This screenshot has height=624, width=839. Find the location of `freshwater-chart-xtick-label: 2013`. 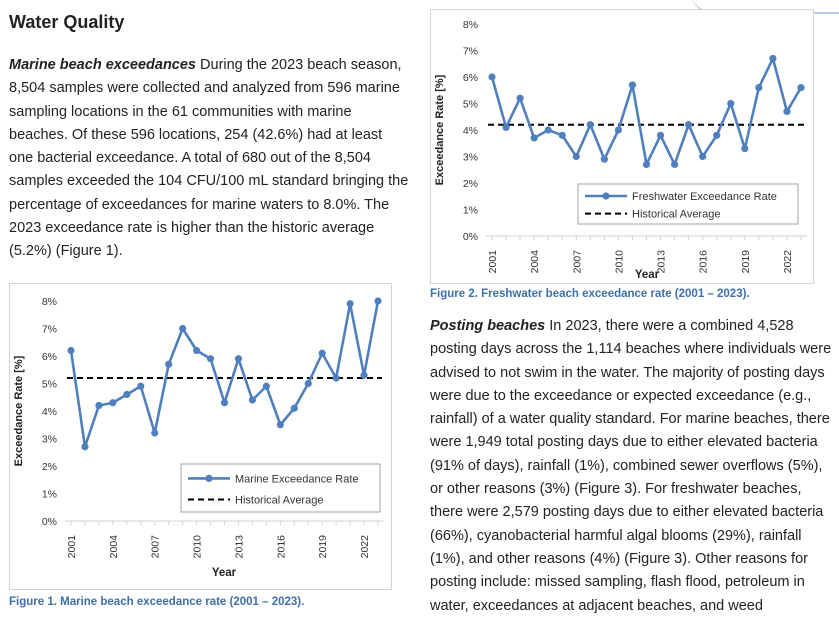

freshwater-chart-xtick-label: 2013 is located at coordinates (662, 262).